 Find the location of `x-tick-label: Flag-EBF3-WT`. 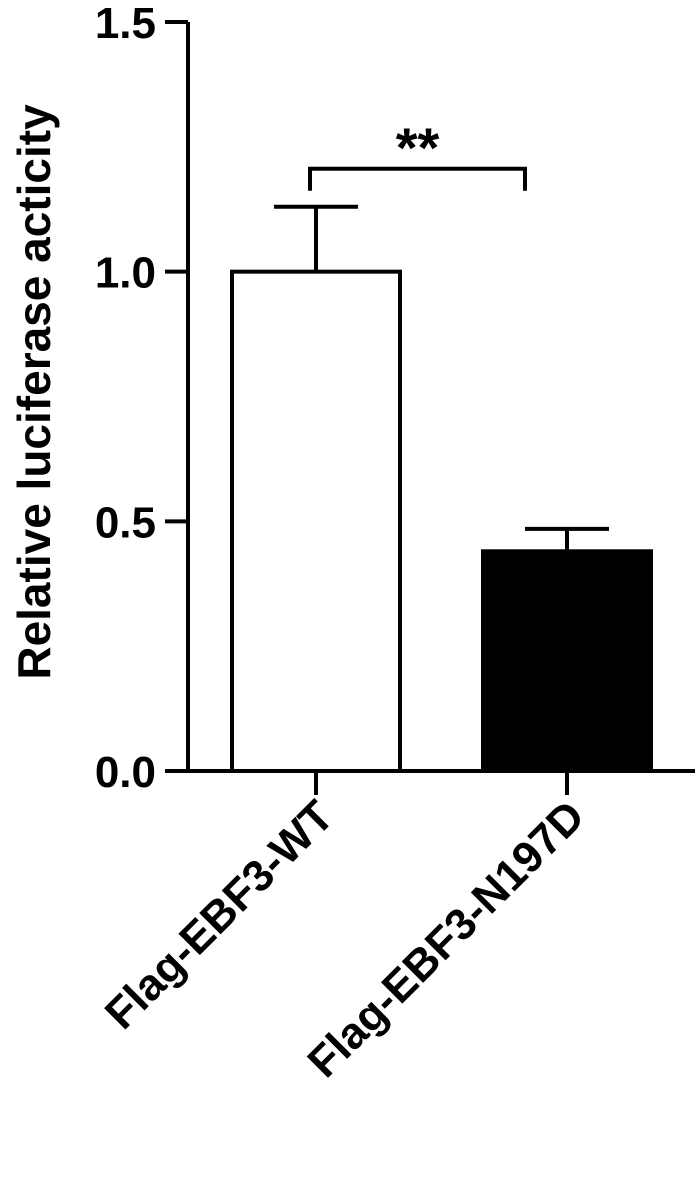

x-tick-label: Flag-EBF3-WT is located at coordinates (219, 914).